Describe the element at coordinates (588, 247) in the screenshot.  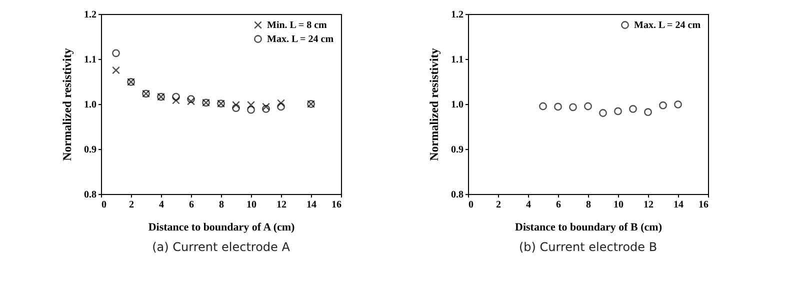
I see `text: (b) Current electrode B` at that location.